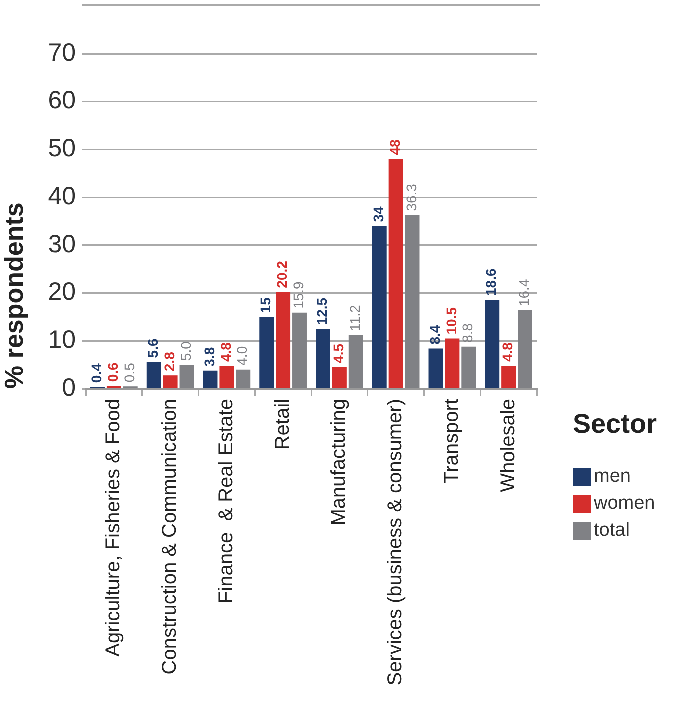 The image size is (676, 706). What do you see at coordinates (612, 531) in the screenshot?
I see `legend-label: total` at bounding box center [612, 531].